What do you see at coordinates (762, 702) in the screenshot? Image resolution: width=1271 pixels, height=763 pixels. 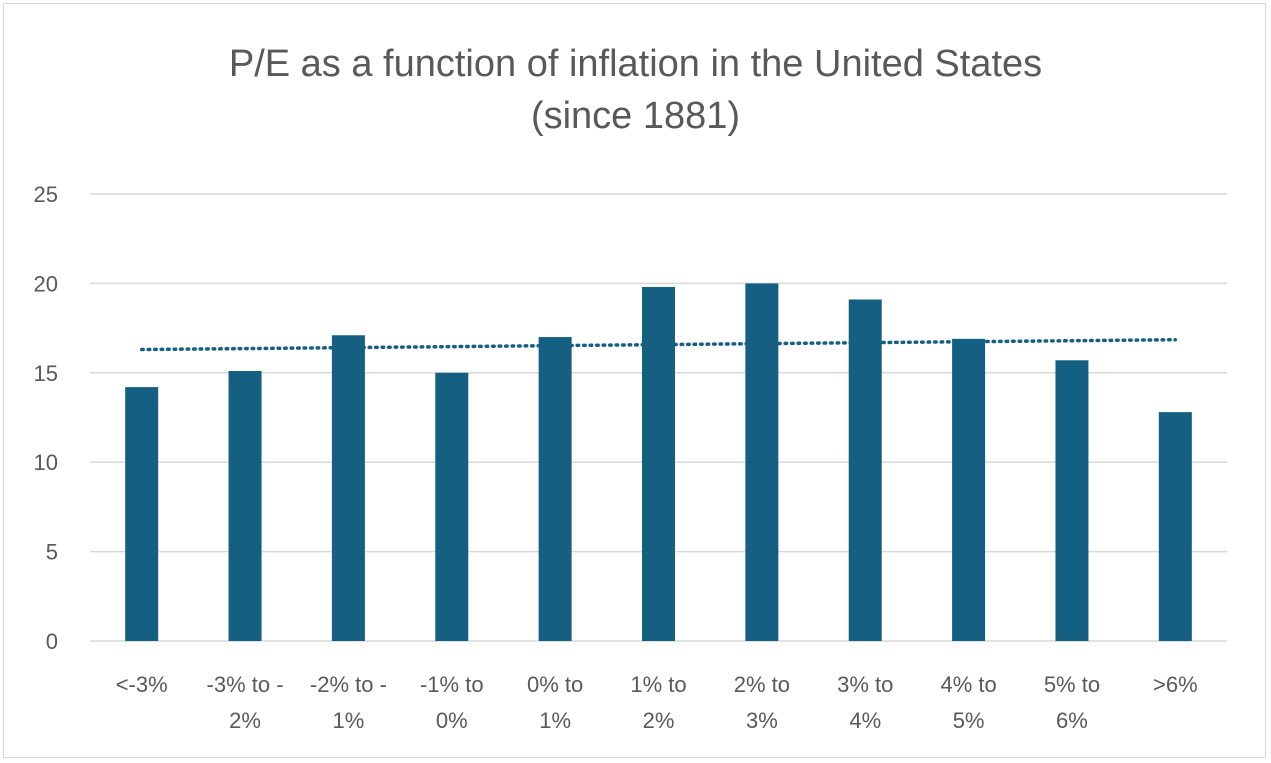 I see `x-tick-label: 2% to 3%` at bounding box center [762, 702].